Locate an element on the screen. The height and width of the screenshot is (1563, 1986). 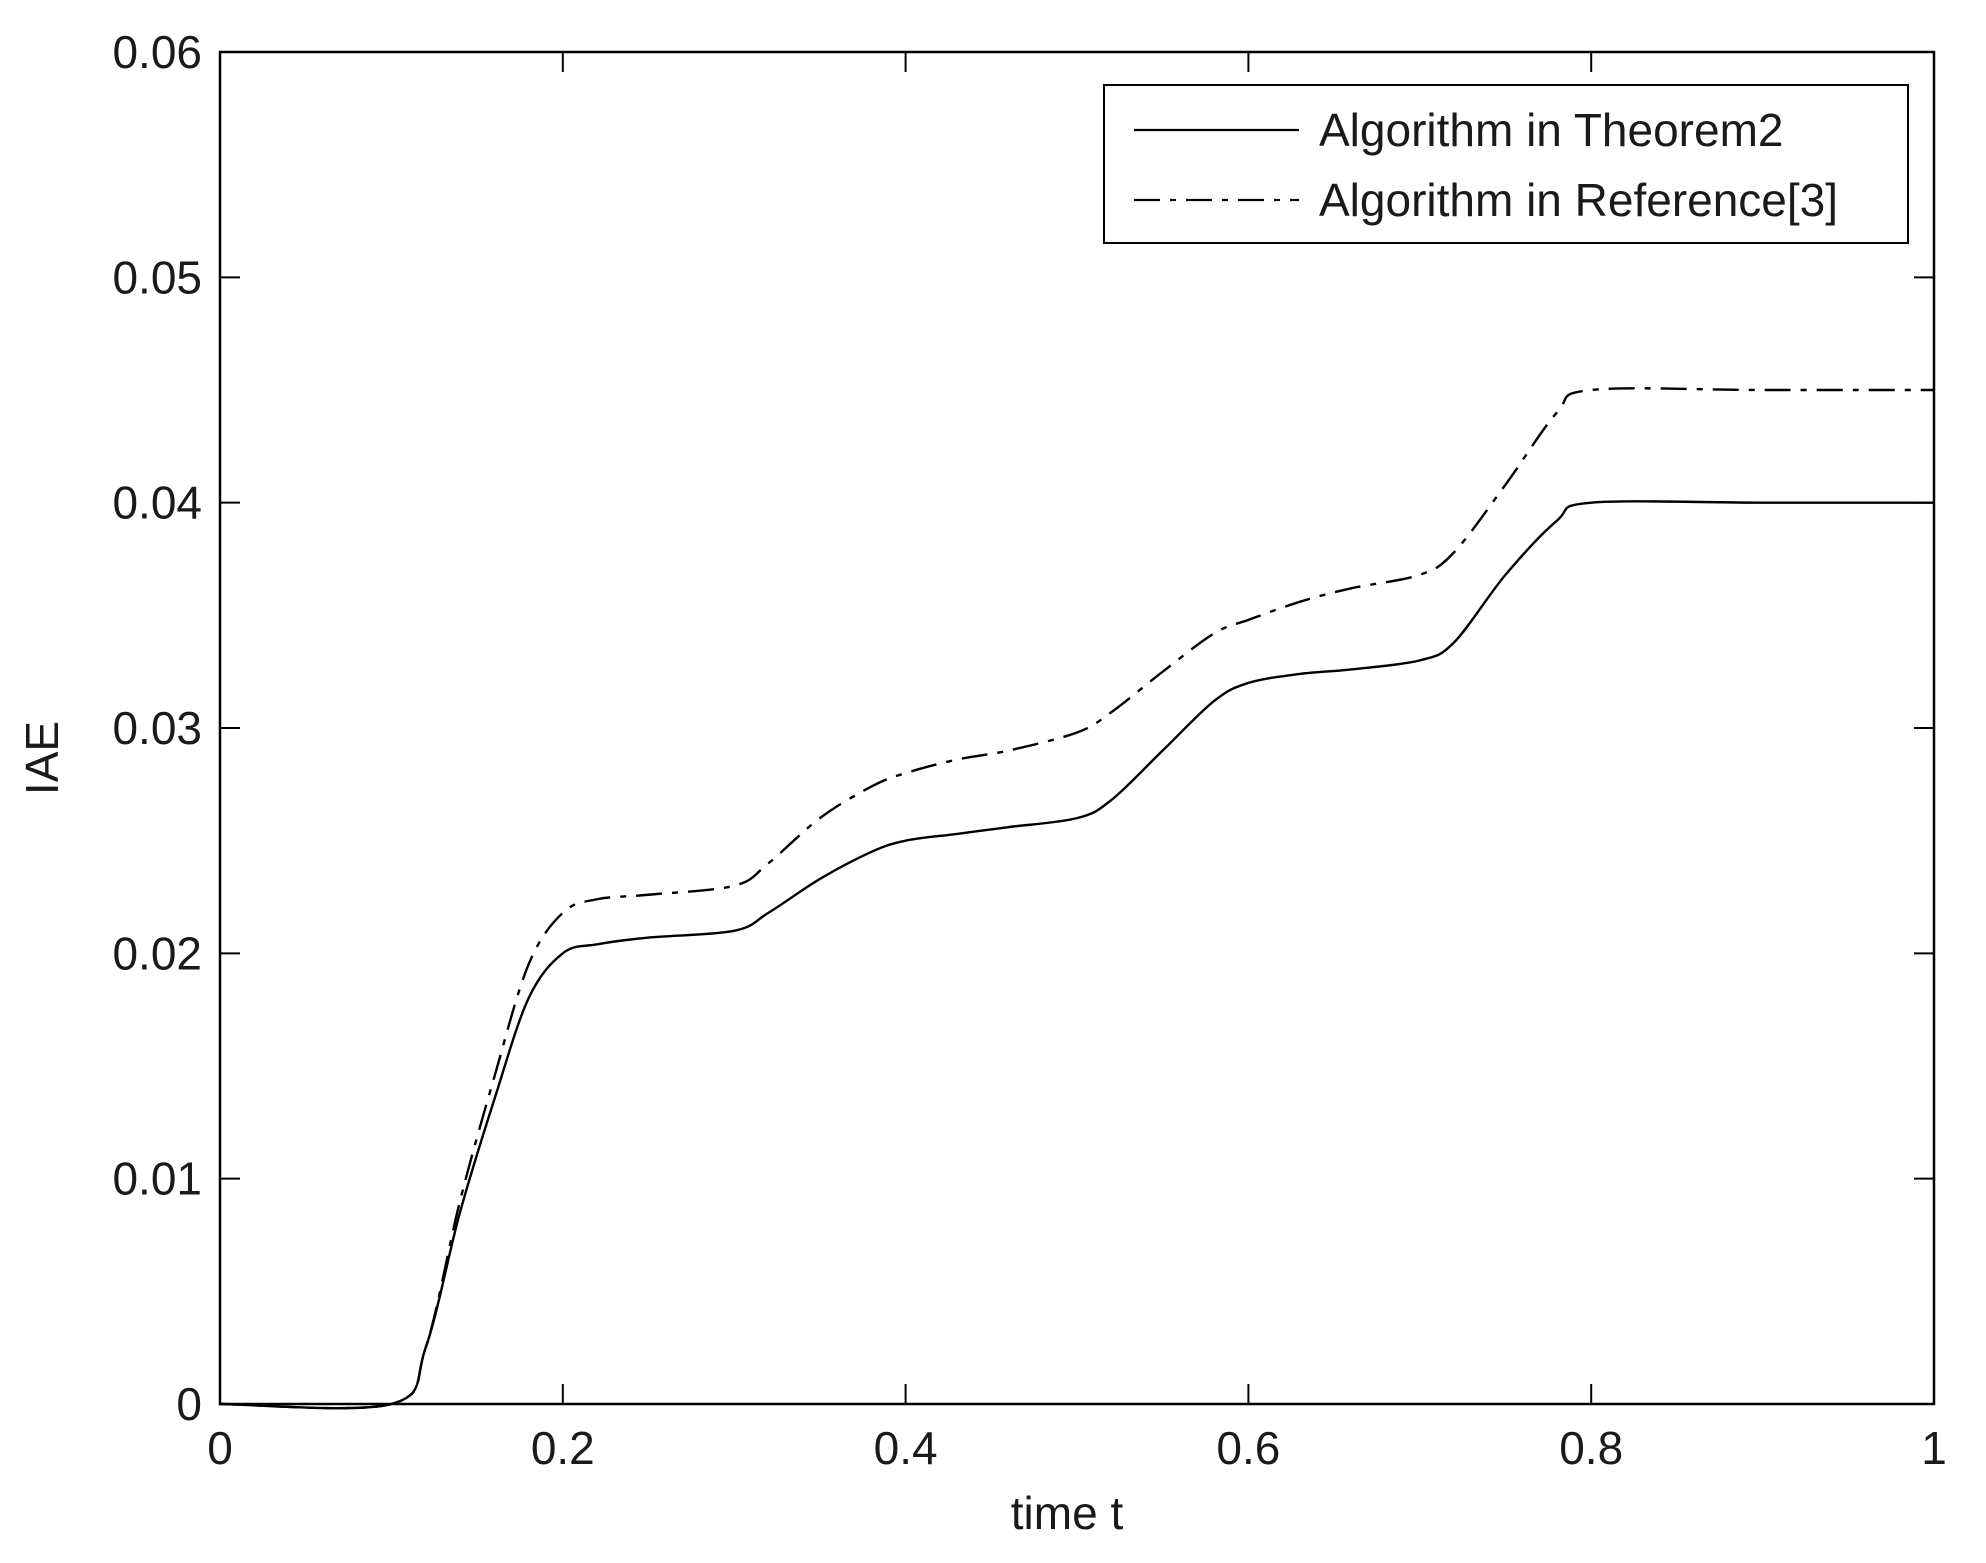
legend-label-reference3: Algorithm in Reference[3] is located at coordinates (1578, 200).